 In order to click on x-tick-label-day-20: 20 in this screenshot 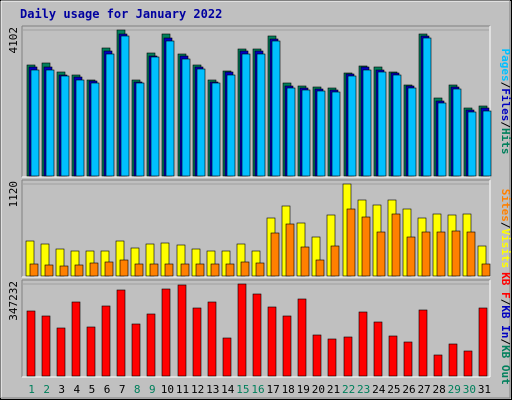, I will do `click(318, 389)`.